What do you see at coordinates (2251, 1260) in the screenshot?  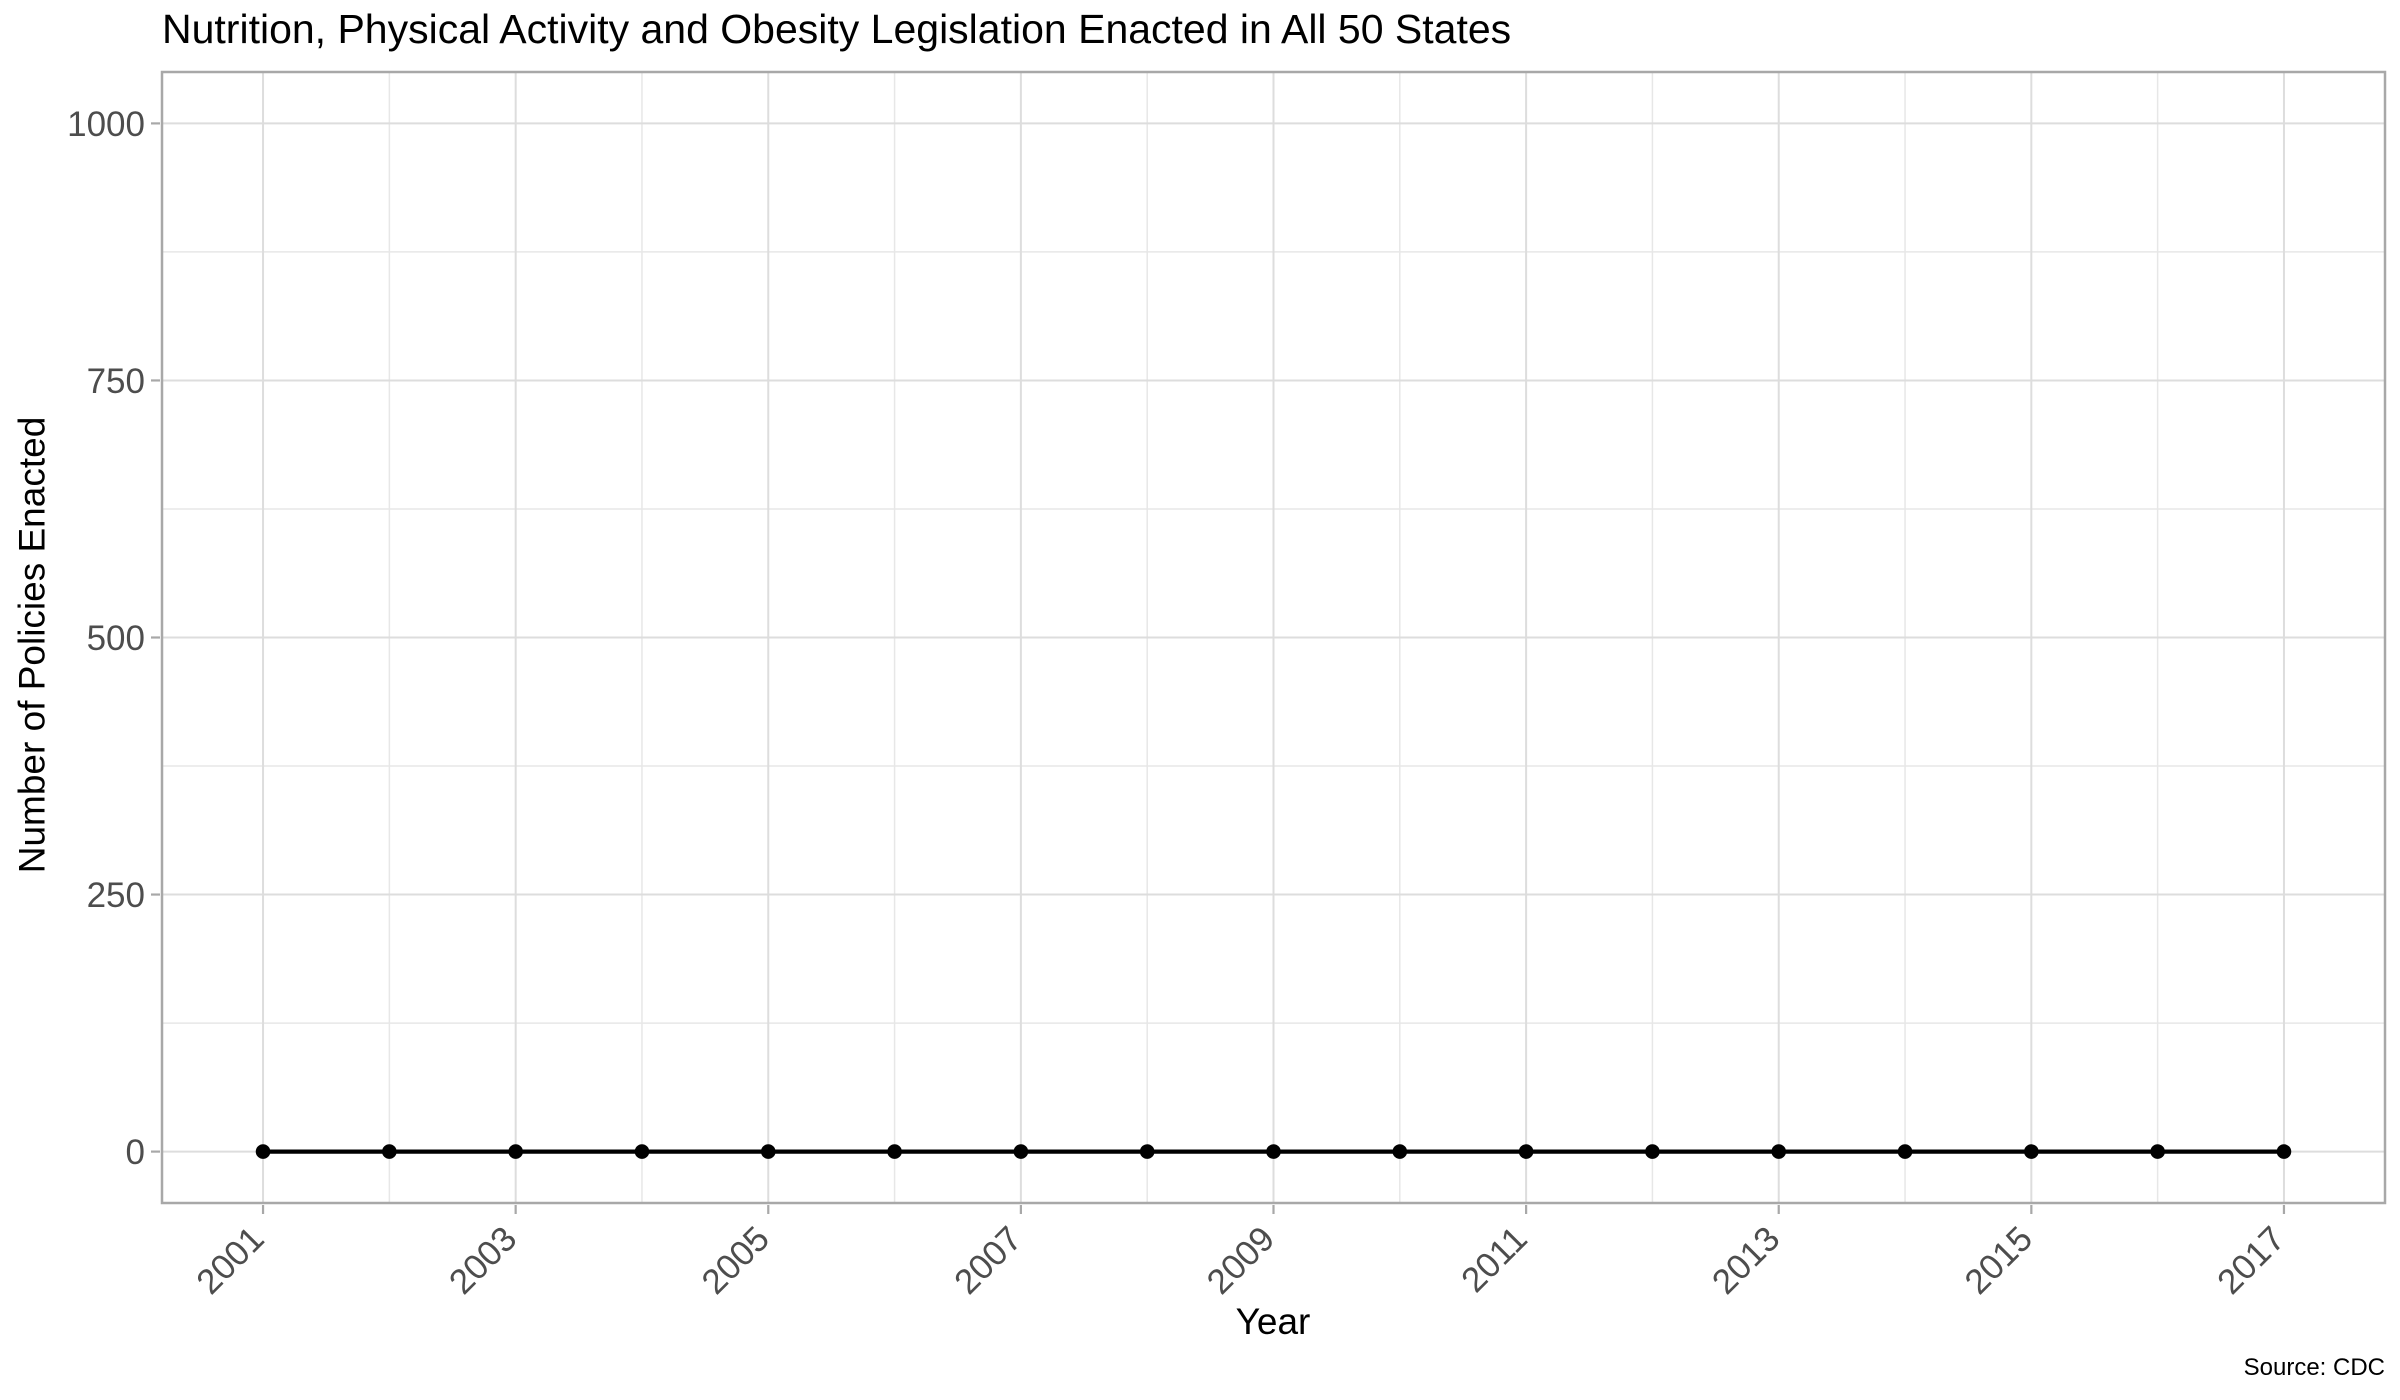 I see `x-tick-label: 2017` at bounding box center [2251, 1260].